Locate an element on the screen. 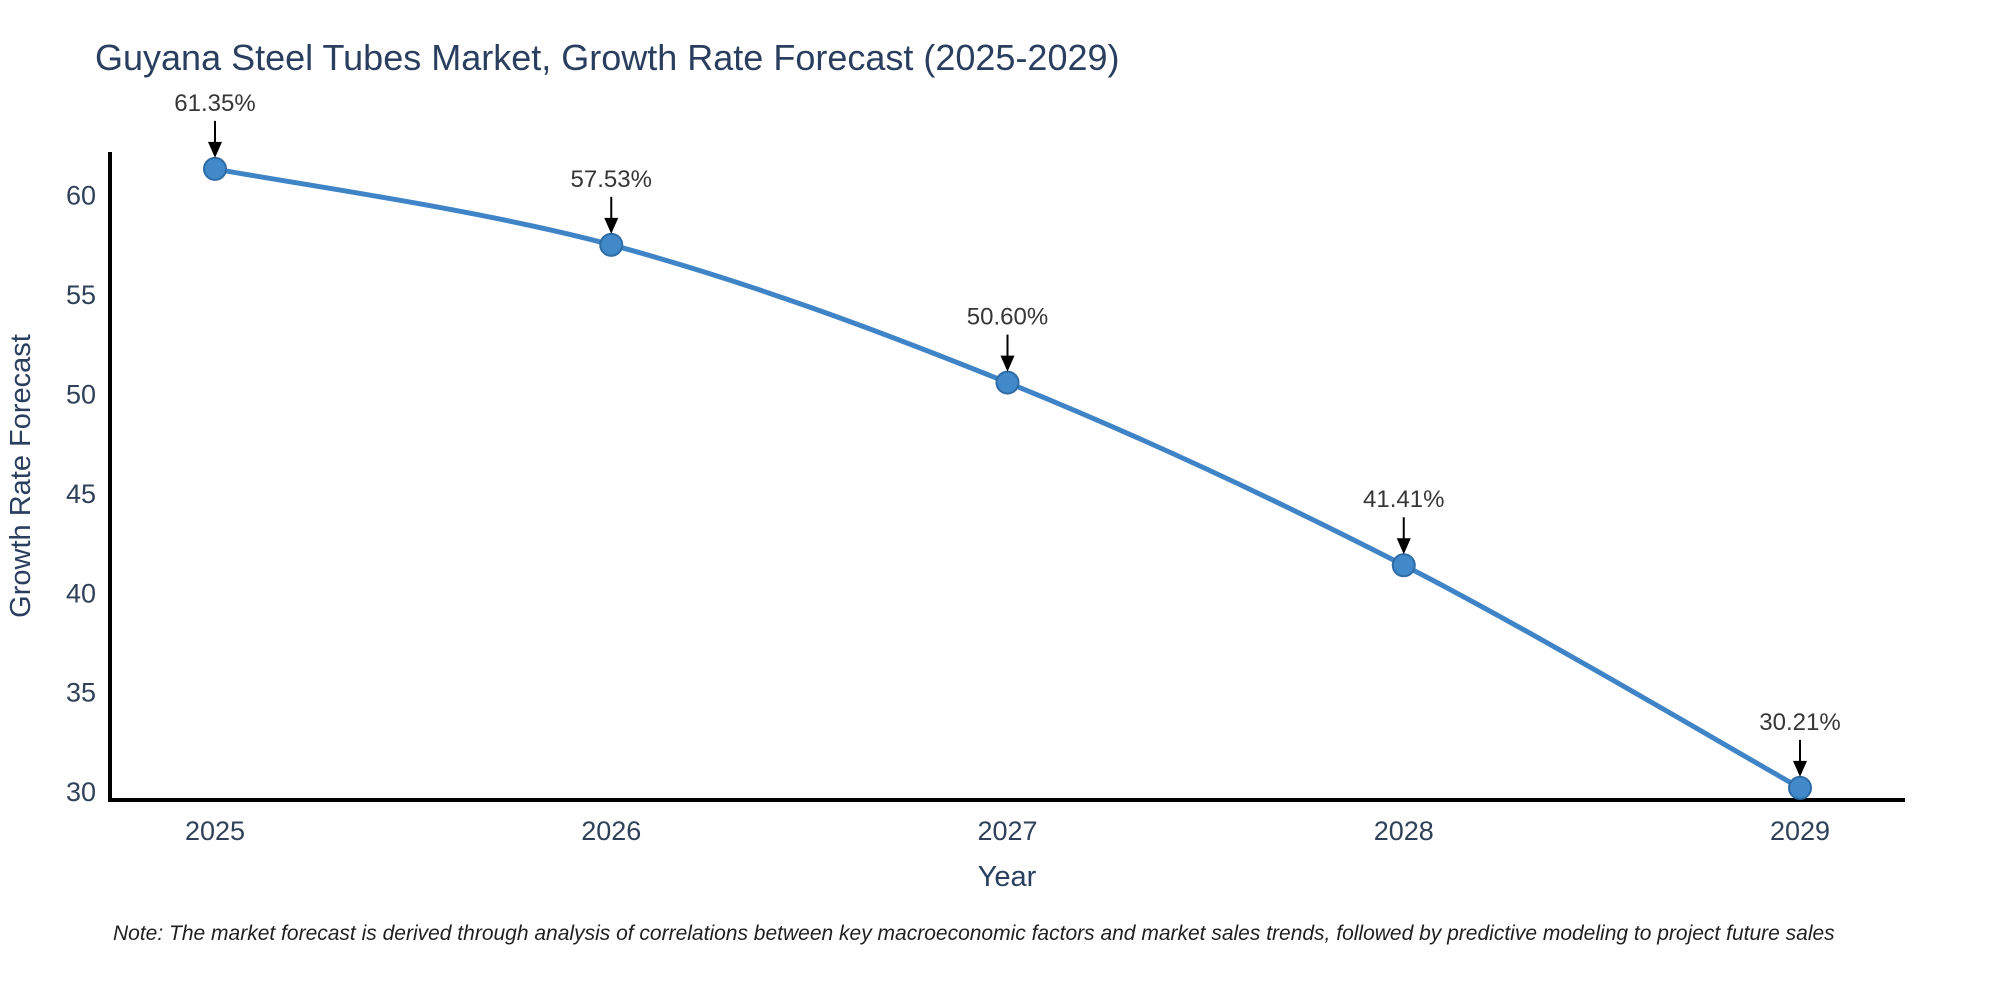 The width and height of the screenshot is (2000, 1000). y-tick-label: 30 is located at coordinates (81, 792).